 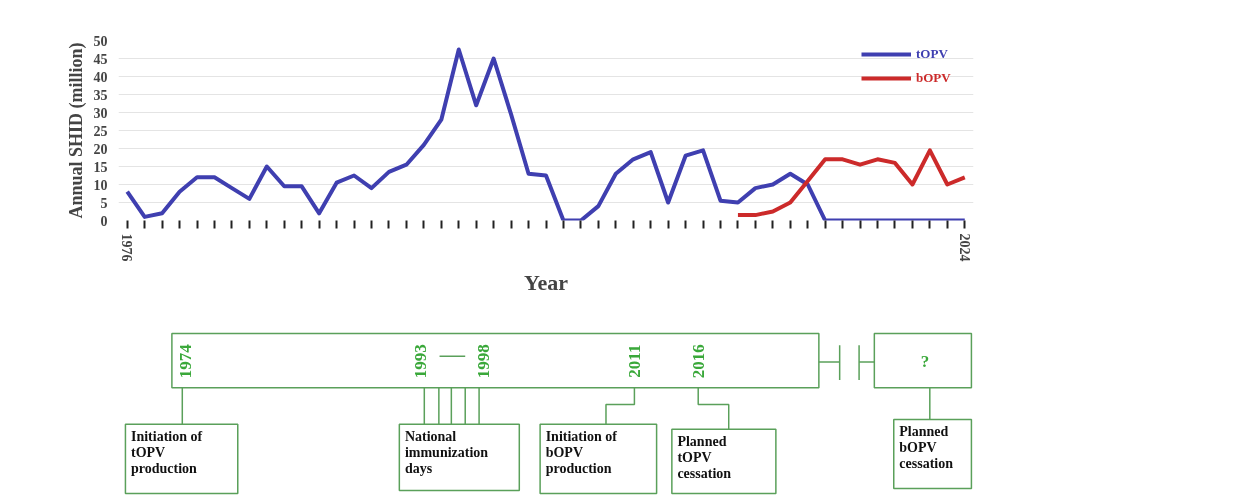 I want to click on y-tick-label: 40, so click(x=100, y=77).